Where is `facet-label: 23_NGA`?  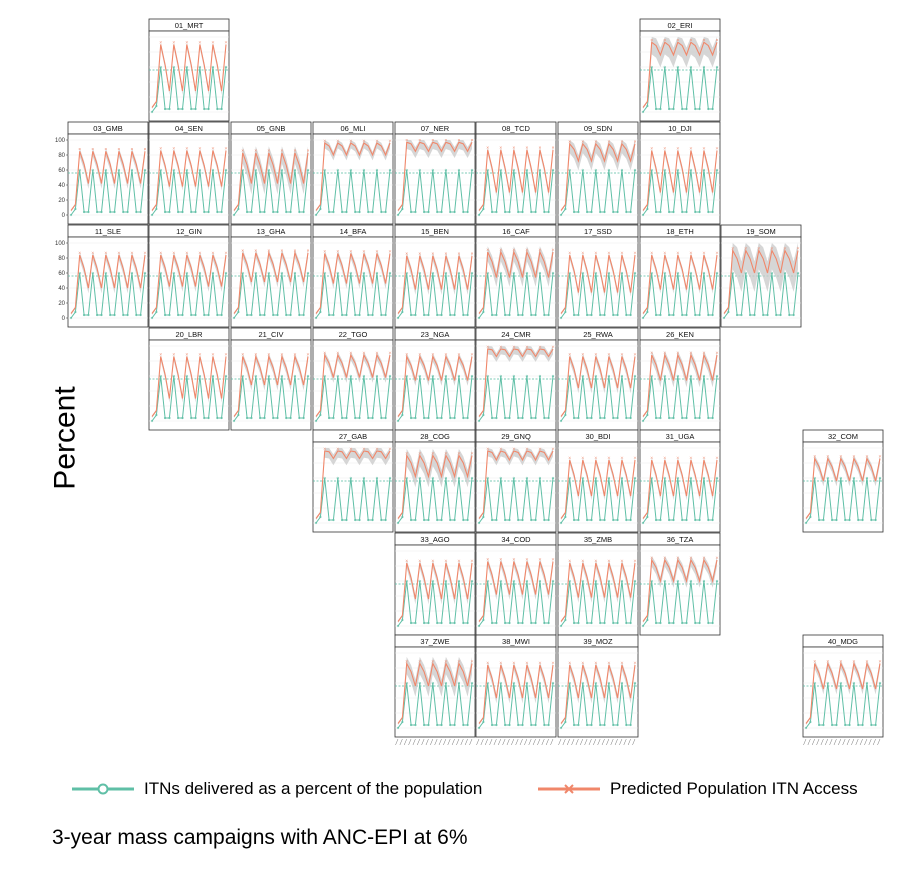
facet-label: 23_NGA is located at coordinates (435, 334).